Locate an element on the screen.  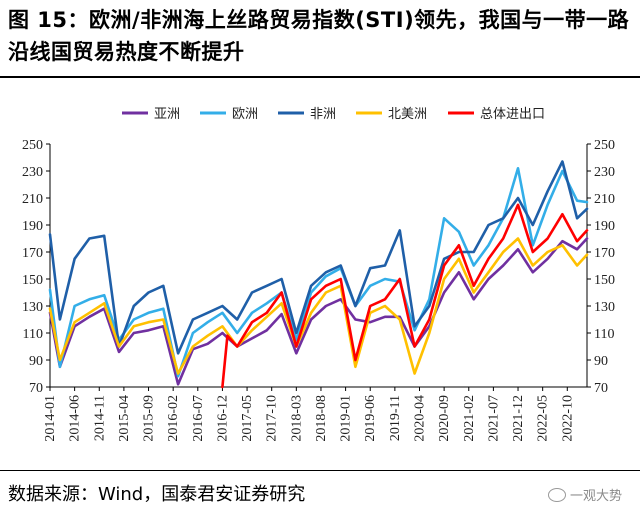
y-tick-label: 210 is located at coordinates (32, 199).